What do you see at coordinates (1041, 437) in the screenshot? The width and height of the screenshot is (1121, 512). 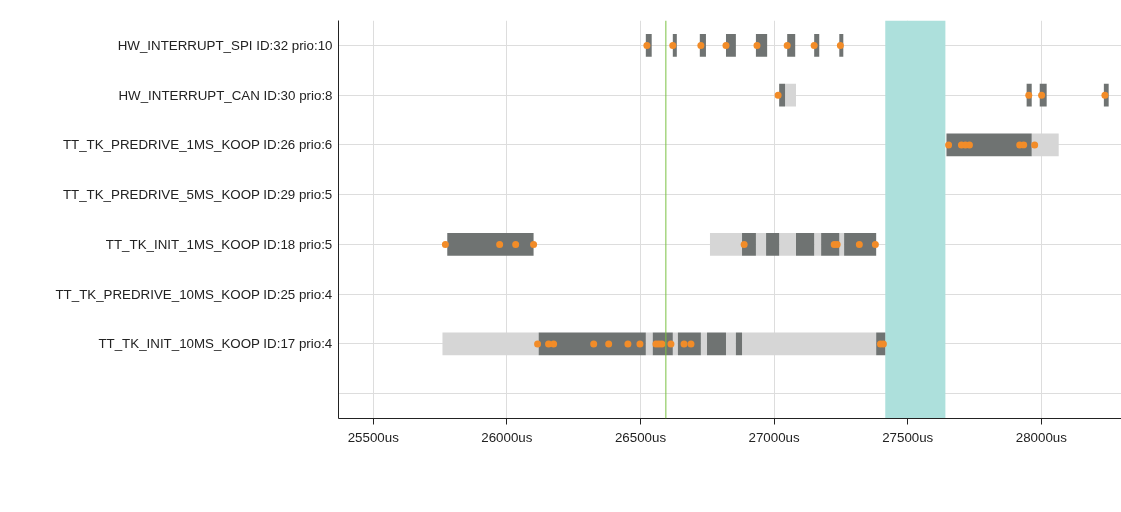 I see `x-tick-label: 28000us` at bounding box center [1041, 437].